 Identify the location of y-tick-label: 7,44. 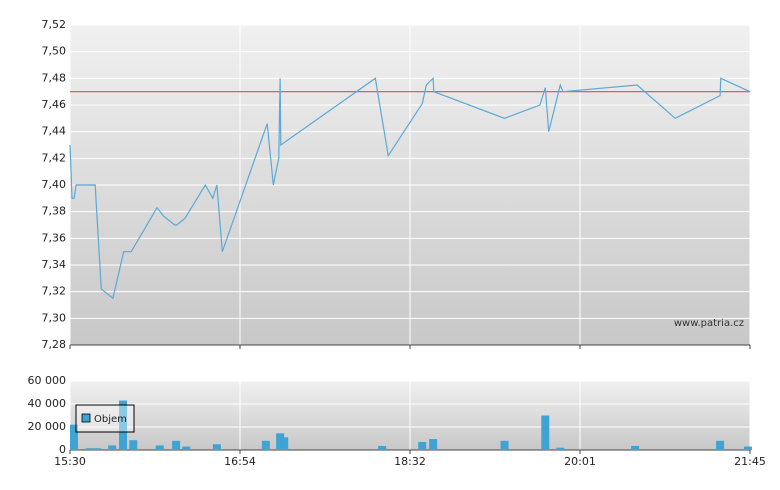
(54, 131).